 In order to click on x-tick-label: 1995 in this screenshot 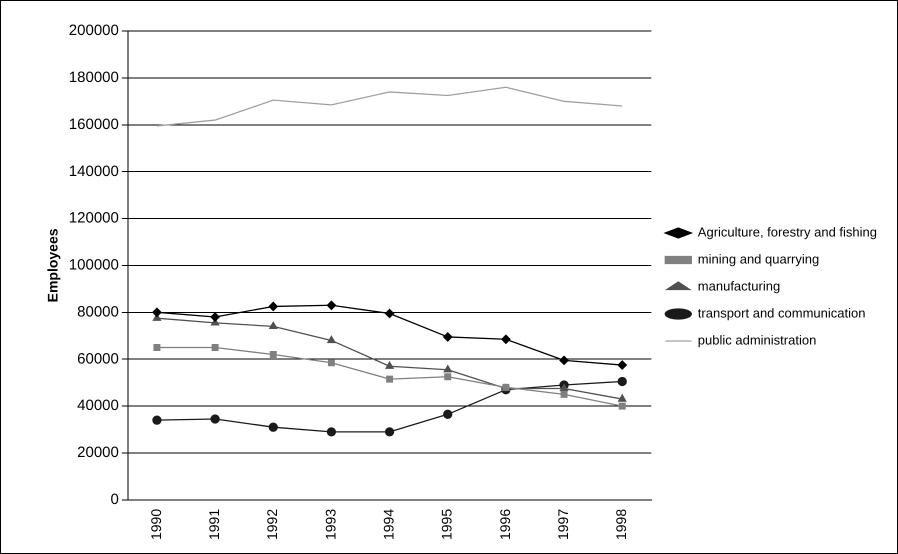, I will do `click(446, 524)`.